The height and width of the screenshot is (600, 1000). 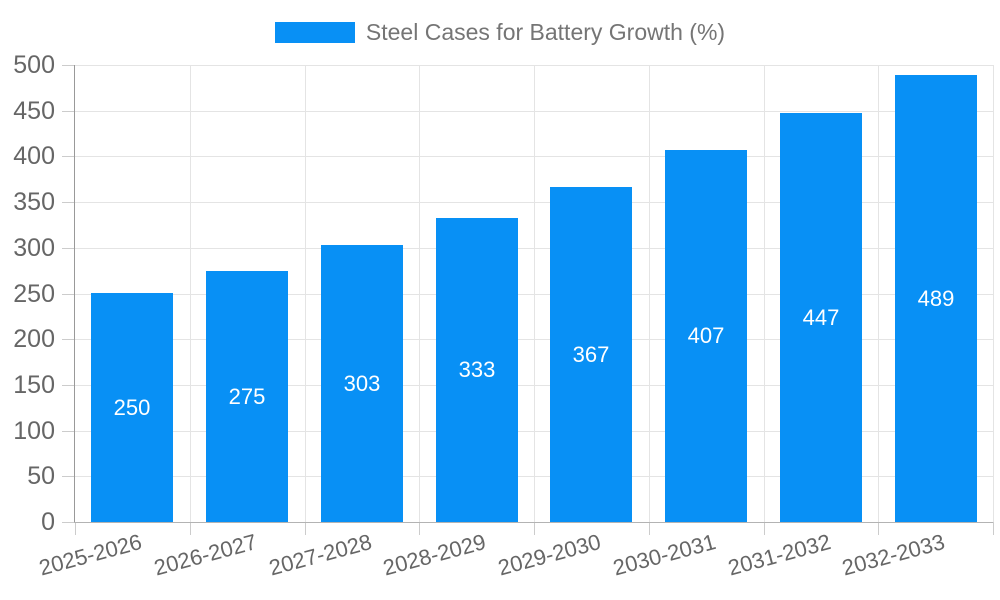 What do you see at coordinates (41, 476) in the screenshot?
I see `y-tick-label: 50` at bounding box center [41, 476].